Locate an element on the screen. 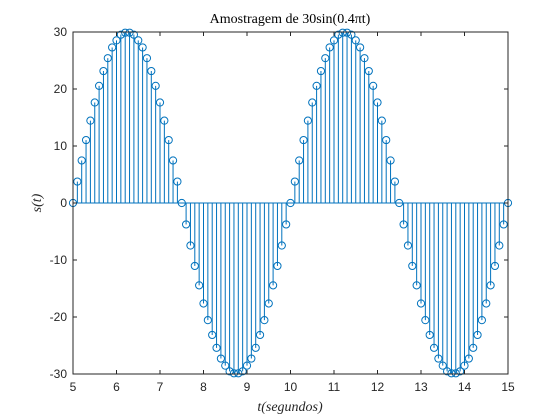 This screenshot has width=560, height=420. x-tick-label: 14 is located at coordinates (465, 387).